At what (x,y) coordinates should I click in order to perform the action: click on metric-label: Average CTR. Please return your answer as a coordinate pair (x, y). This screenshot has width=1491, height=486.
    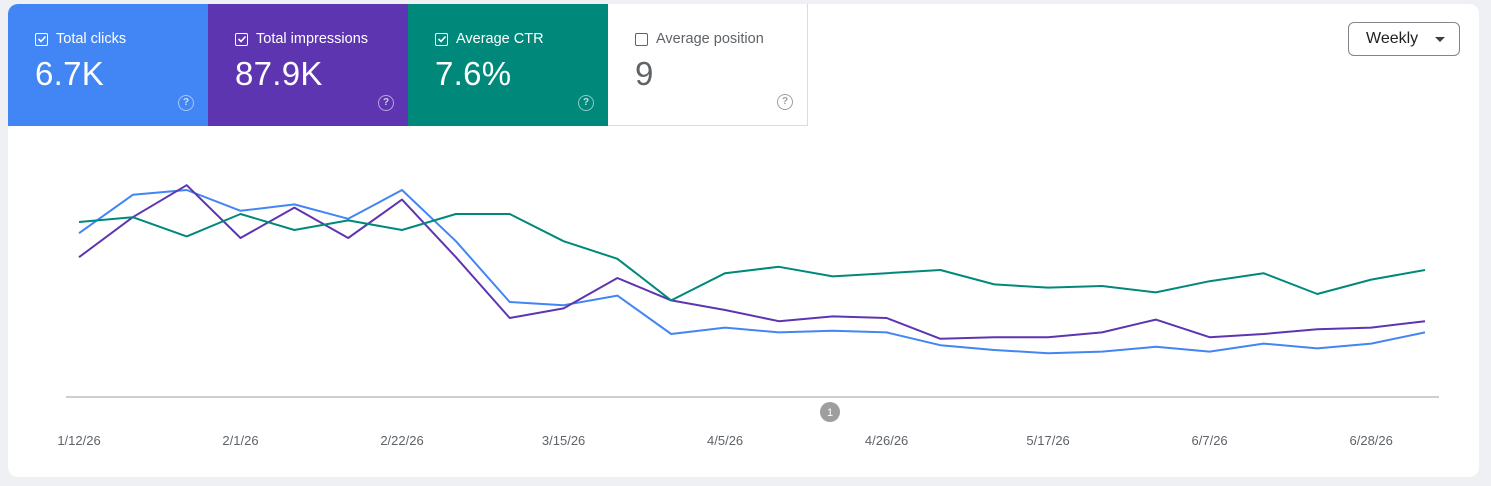
    Looking at the image, I should click on (500, 39).